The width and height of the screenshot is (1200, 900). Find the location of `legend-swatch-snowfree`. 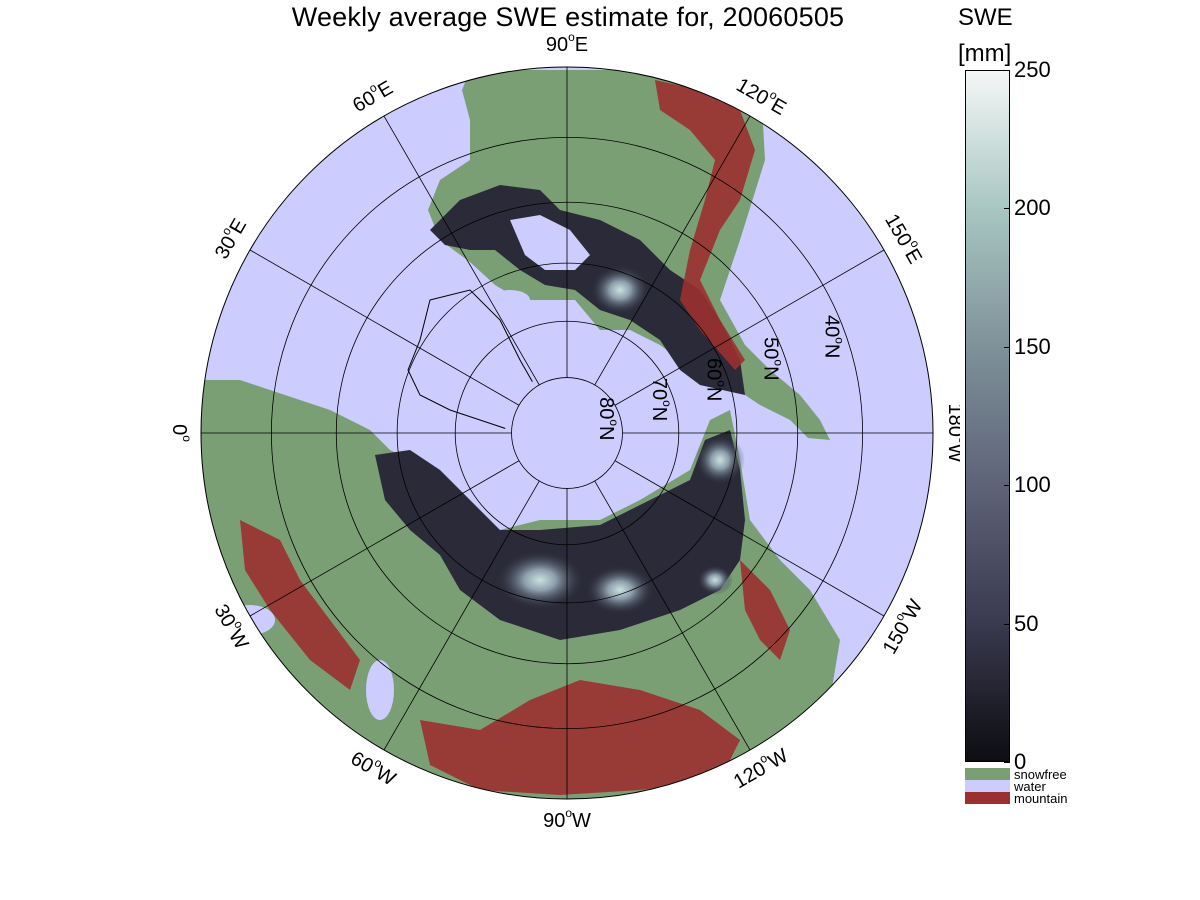

legend-swatch-snowfree is located at coordinates (987, 774).